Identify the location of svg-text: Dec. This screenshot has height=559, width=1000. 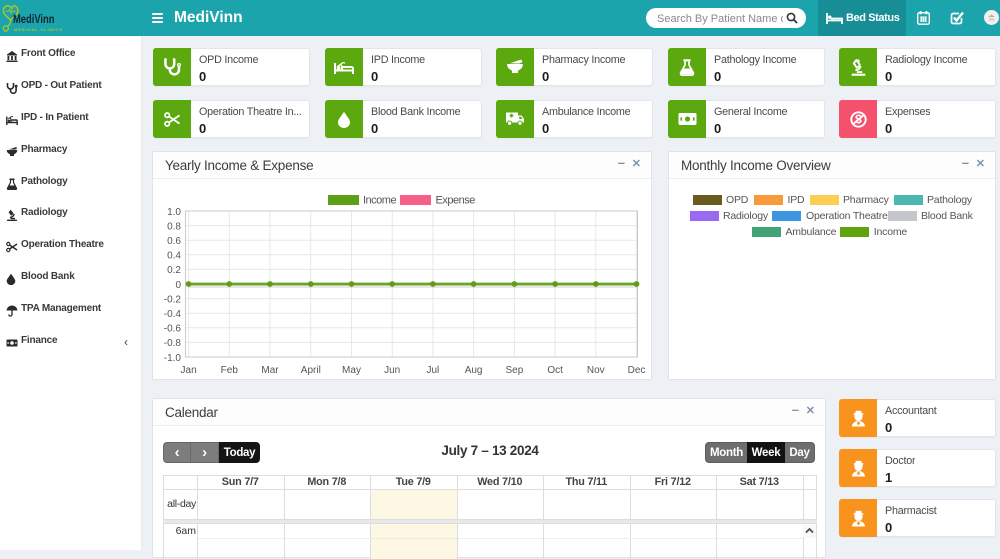
(637, 370).